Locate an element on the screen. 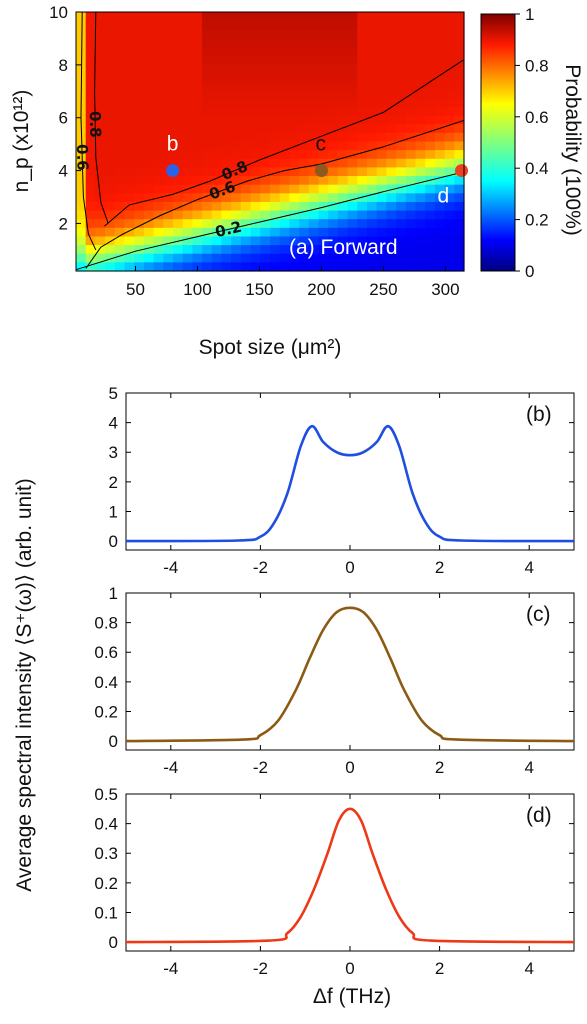 This screenshot has width=587, height=1024. plot-frame is located at coordinates (350, 872).